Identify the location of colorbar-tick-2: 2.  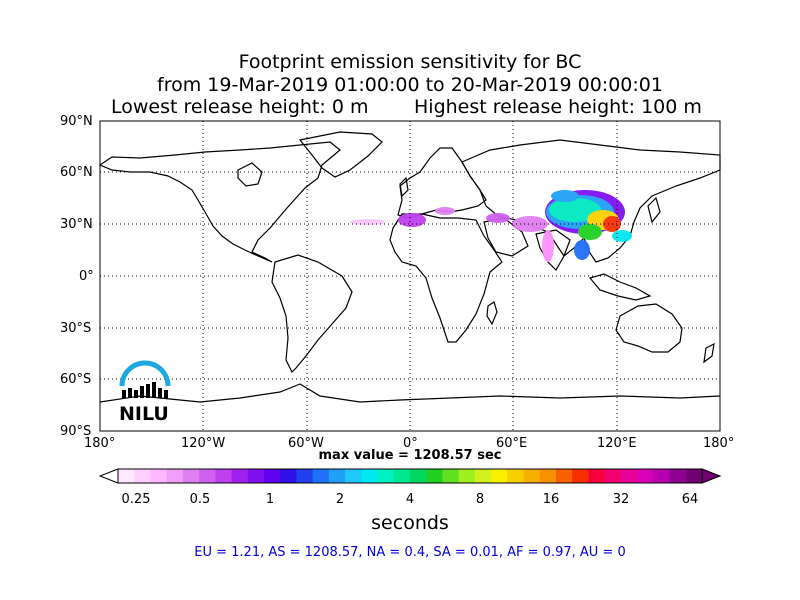
(340, 499).